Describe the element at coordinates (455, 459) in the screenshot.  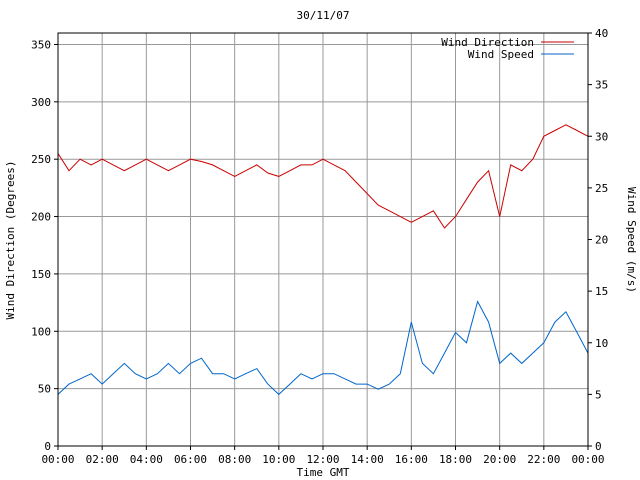
I see `x-tick-label: 18:00` at that location.